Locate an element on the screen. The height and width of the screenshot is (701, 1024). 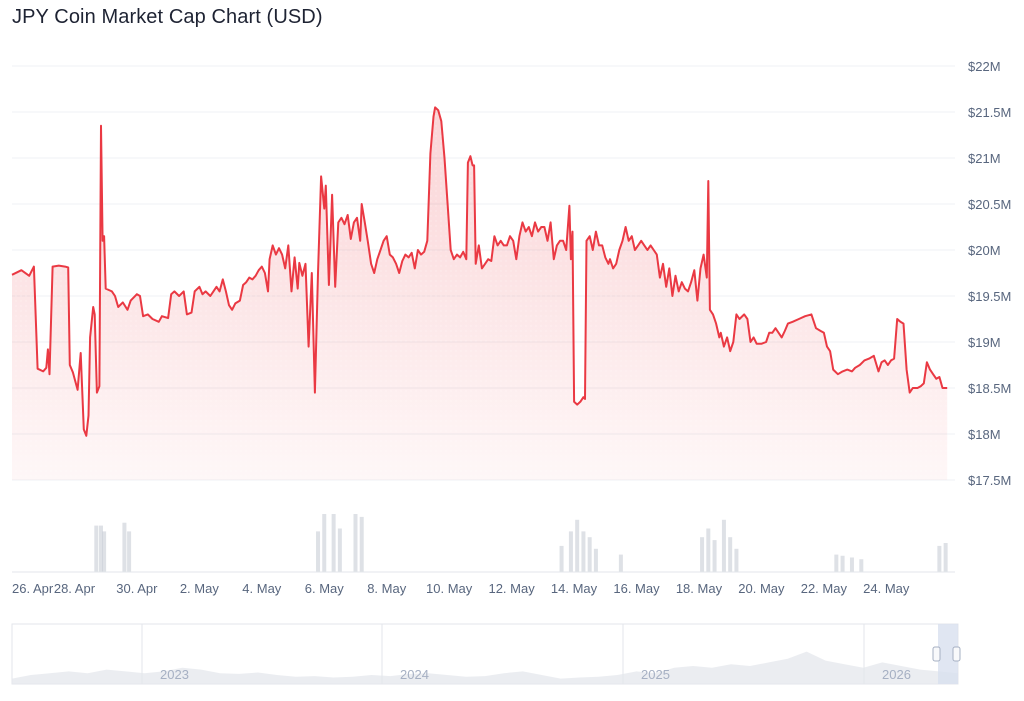
x-tick-label: 10. May is located at coordinates (449, 588).